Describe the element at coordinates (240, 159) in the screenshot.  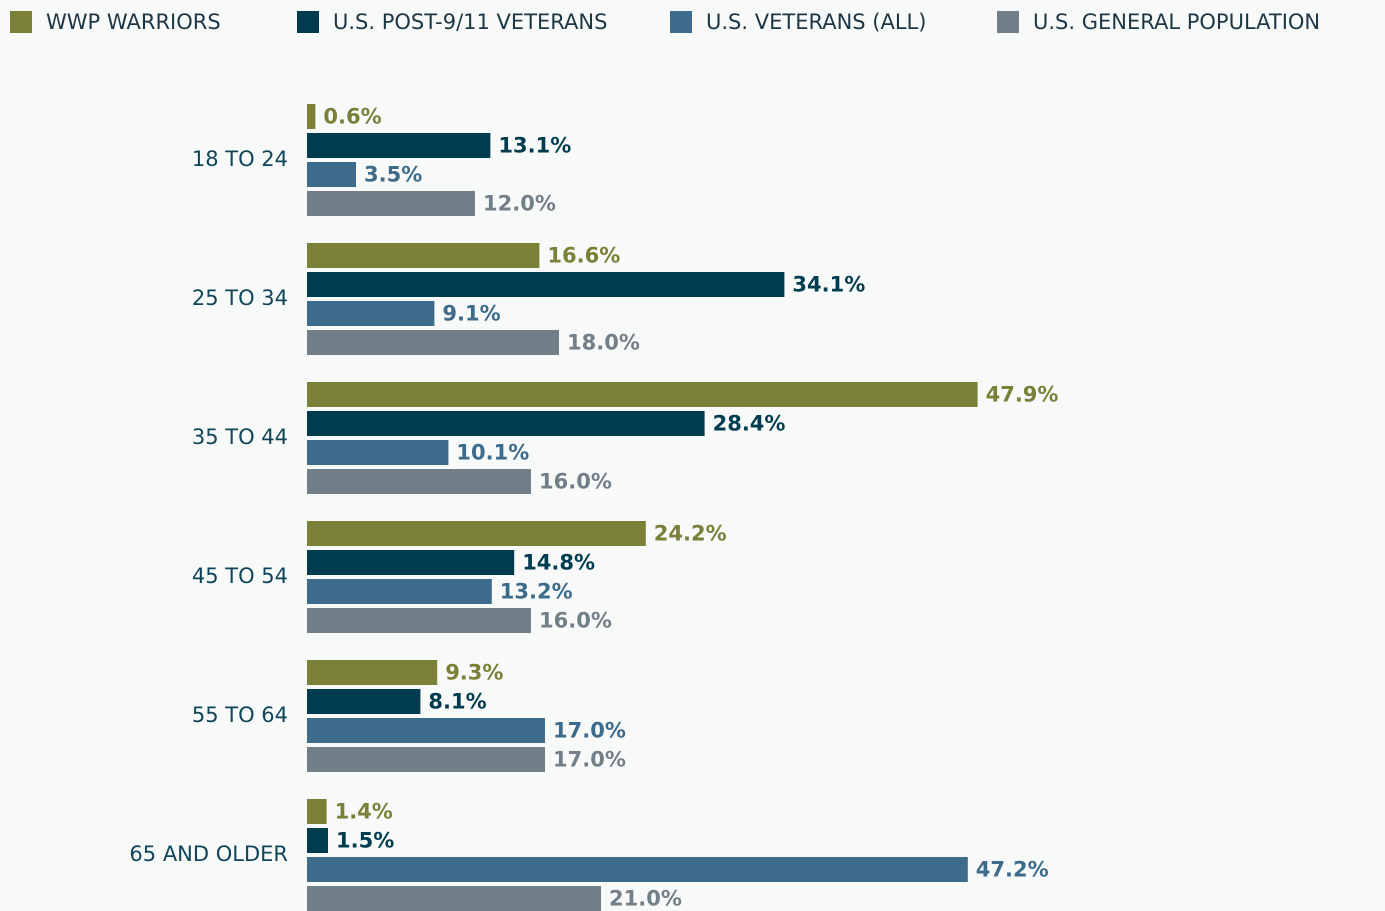
I see `category-label: 18 TO 24` at that location.